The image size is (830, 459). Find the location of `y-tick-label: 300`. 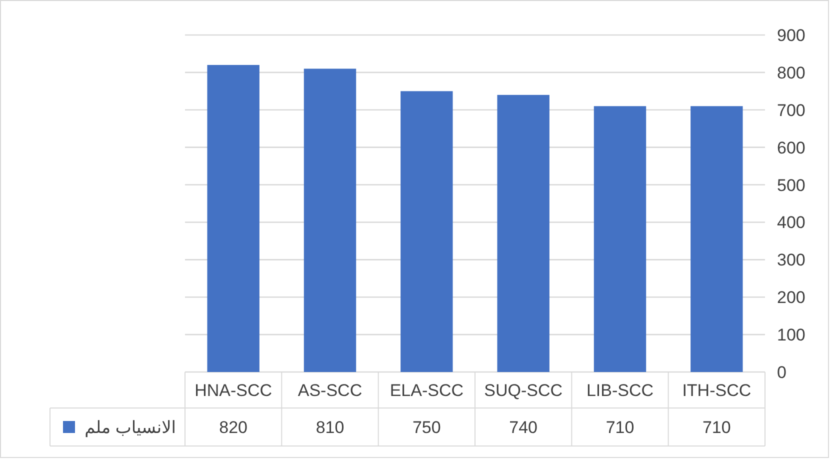

y-tick-label: 300 is located at coordinates (791, 260).